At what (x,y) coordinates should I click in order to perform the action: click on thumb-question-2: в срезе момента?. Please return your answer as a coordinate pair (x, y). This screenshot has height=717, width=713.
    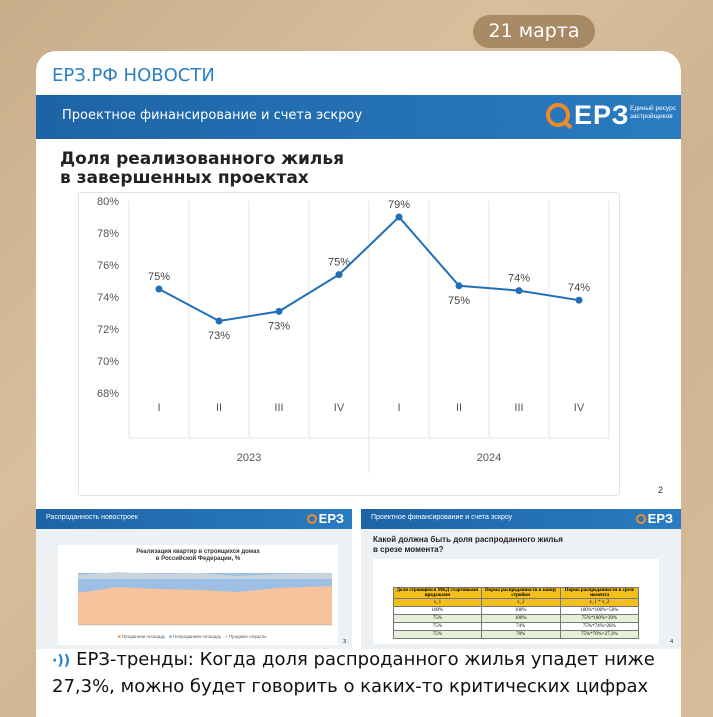
    Looking at the image, I should click on (408, 549).